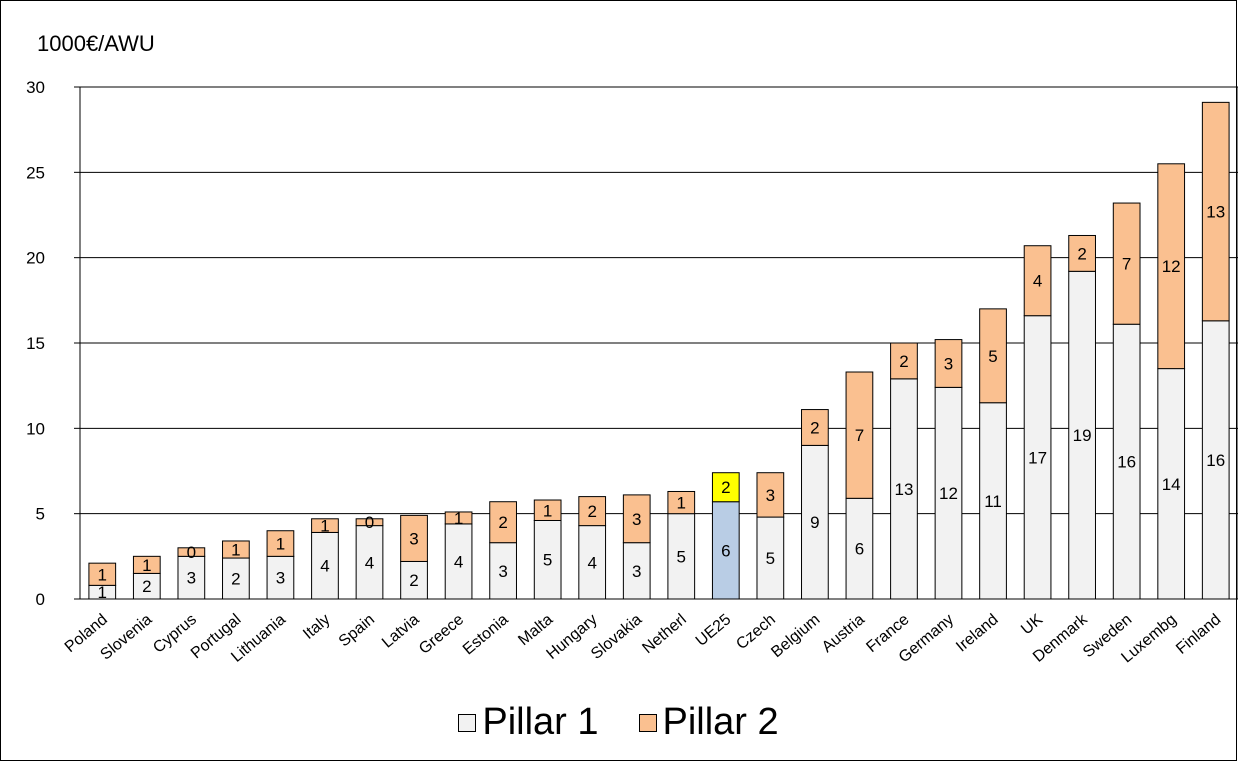 Image resolution: width=1239 pixels, height=763 pixels. What do you see at coordinates (35, 428) in the screenshot?
I see `y-tick-label-10: 10` at bounding box center [35, 428].